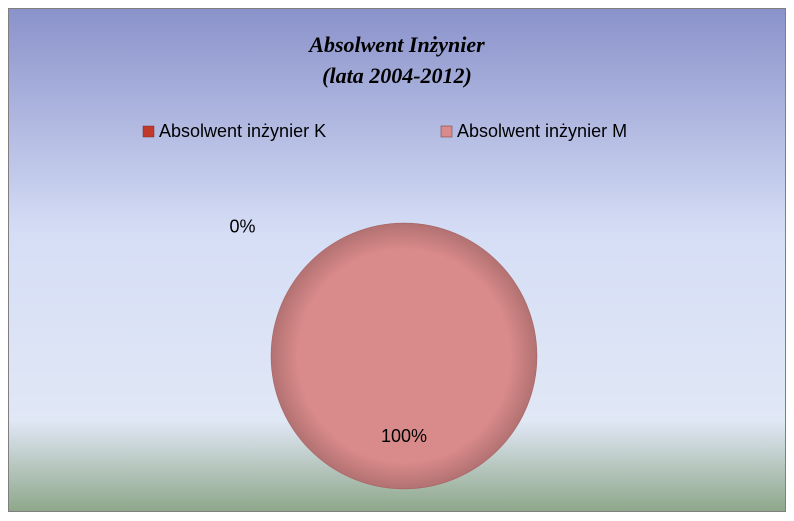 The height and width of the screenshot is (521, 794). What do you see at coordinates (397, 75) in the screenshot?
I see `chart-subtitle: (lata 2004-2012)` at bounding box center [397, 75].